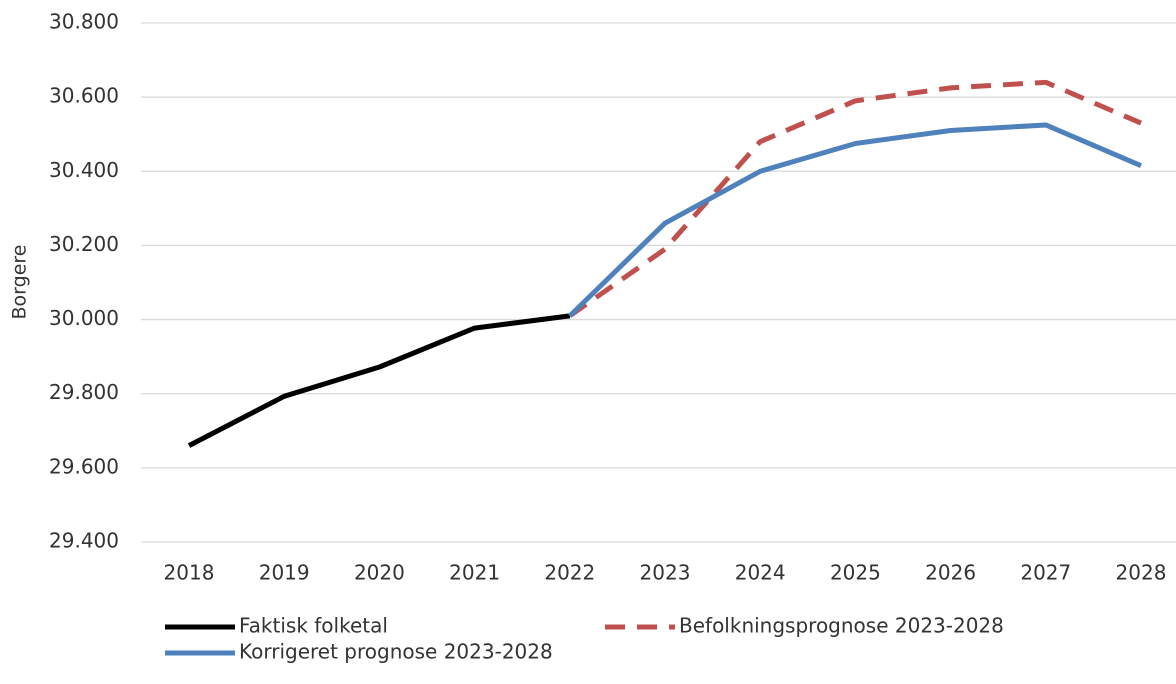 This screenshot has height=684, width=1176. Describe the element at coordinates (189, 573) in the screenshot. I see `x-tick-label: 2018` at that location.